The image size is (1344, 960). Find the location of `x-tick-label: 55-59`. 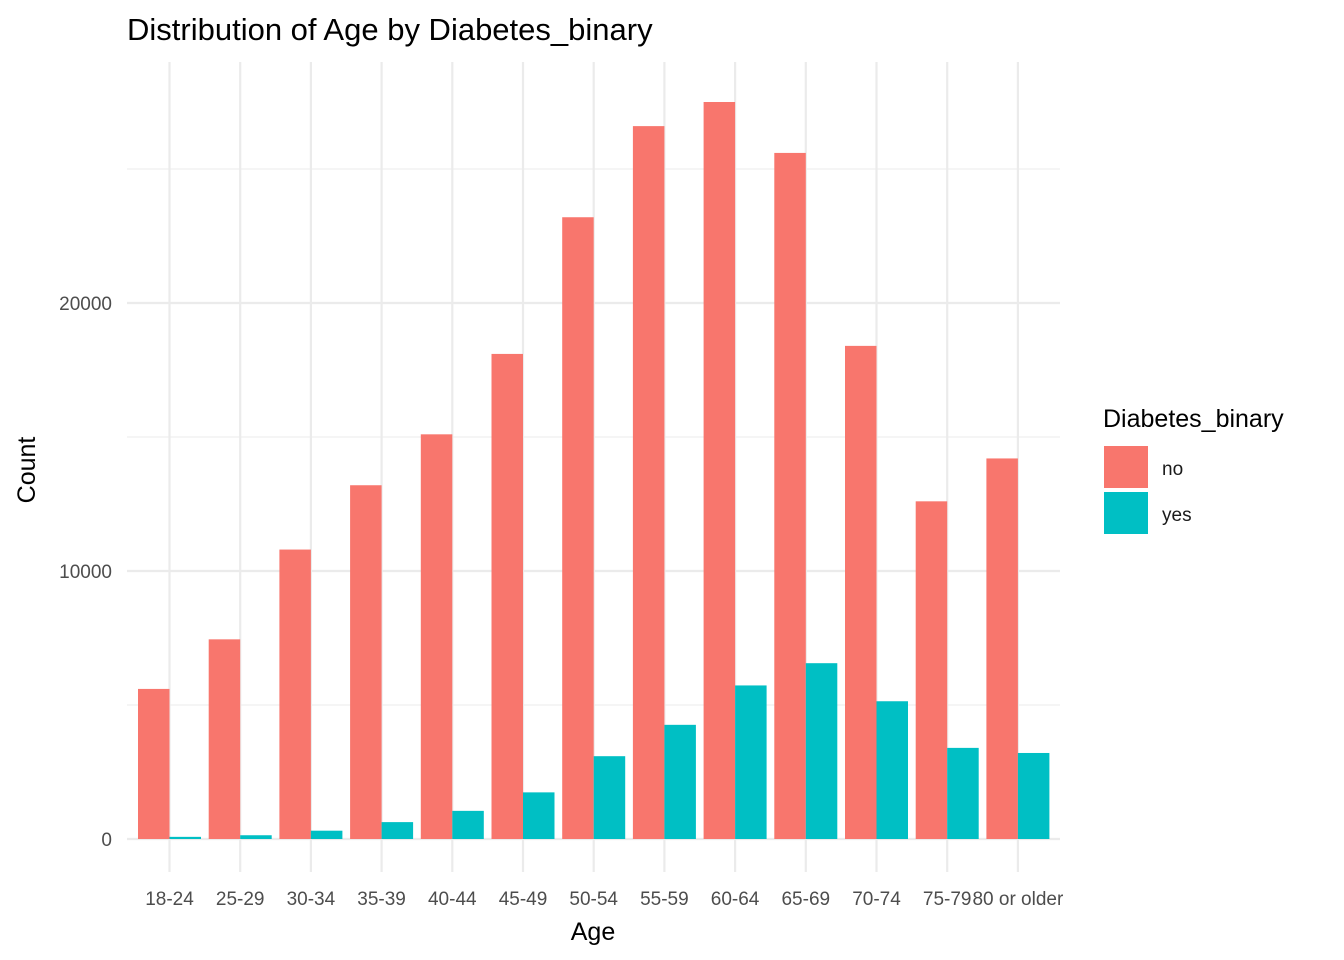

x-tick-label: 55-59 is located at coordinates (664, 899).